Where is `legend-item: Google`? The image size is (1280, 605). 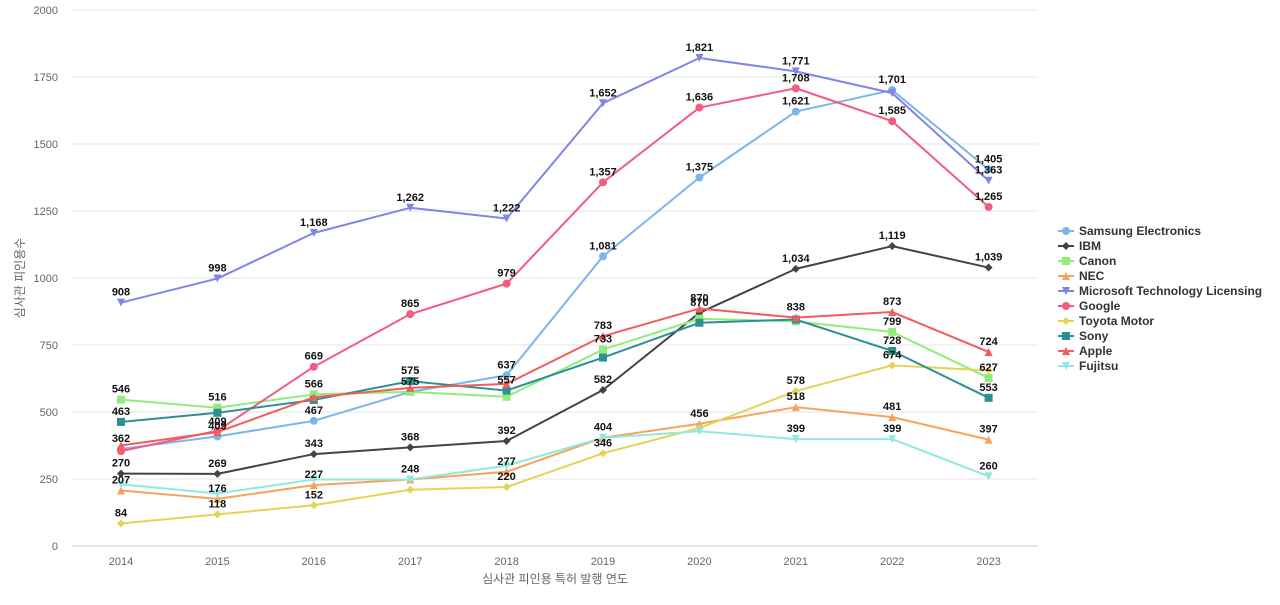
legend-item: Google is located at coordinates (1089, 306).